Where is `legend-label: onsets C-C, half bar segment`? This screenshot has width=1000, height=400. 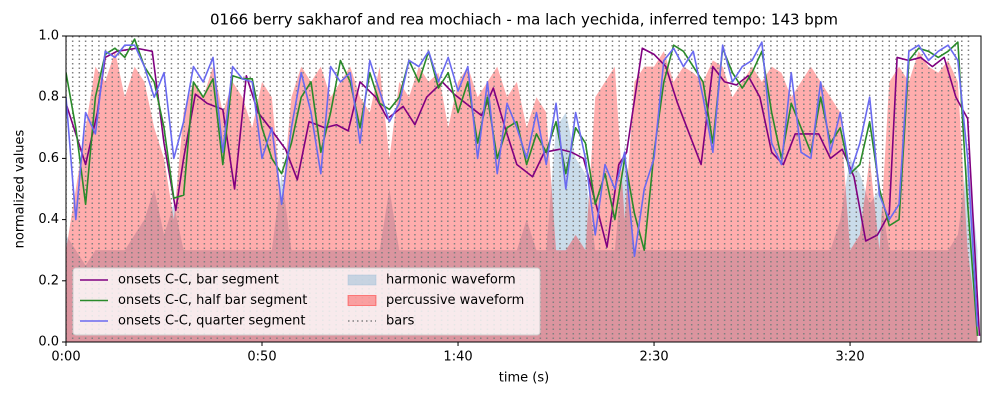
legend-label: onsets C-C, half bar segment is located at coordinates (212, 300).